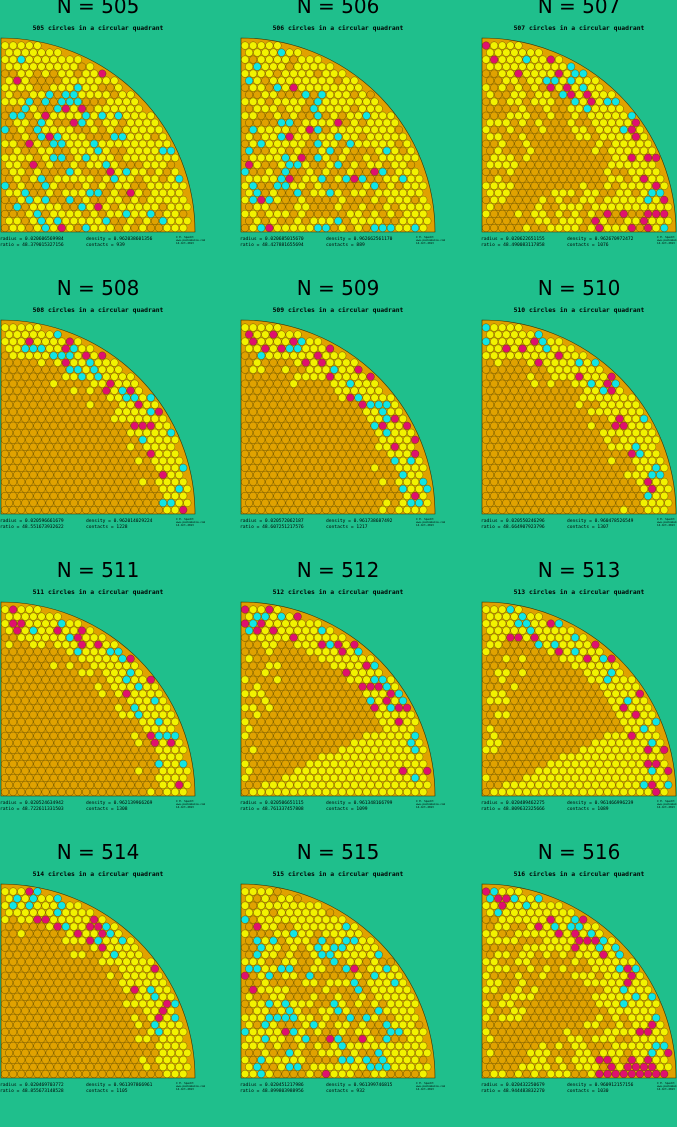 Image resolution: width=677 pixels, height=1127 pixels. Describe the element at coordinates (283, 246) in the screenshot. I see `ratio-value: ratio = 48.427881655694` at that location.